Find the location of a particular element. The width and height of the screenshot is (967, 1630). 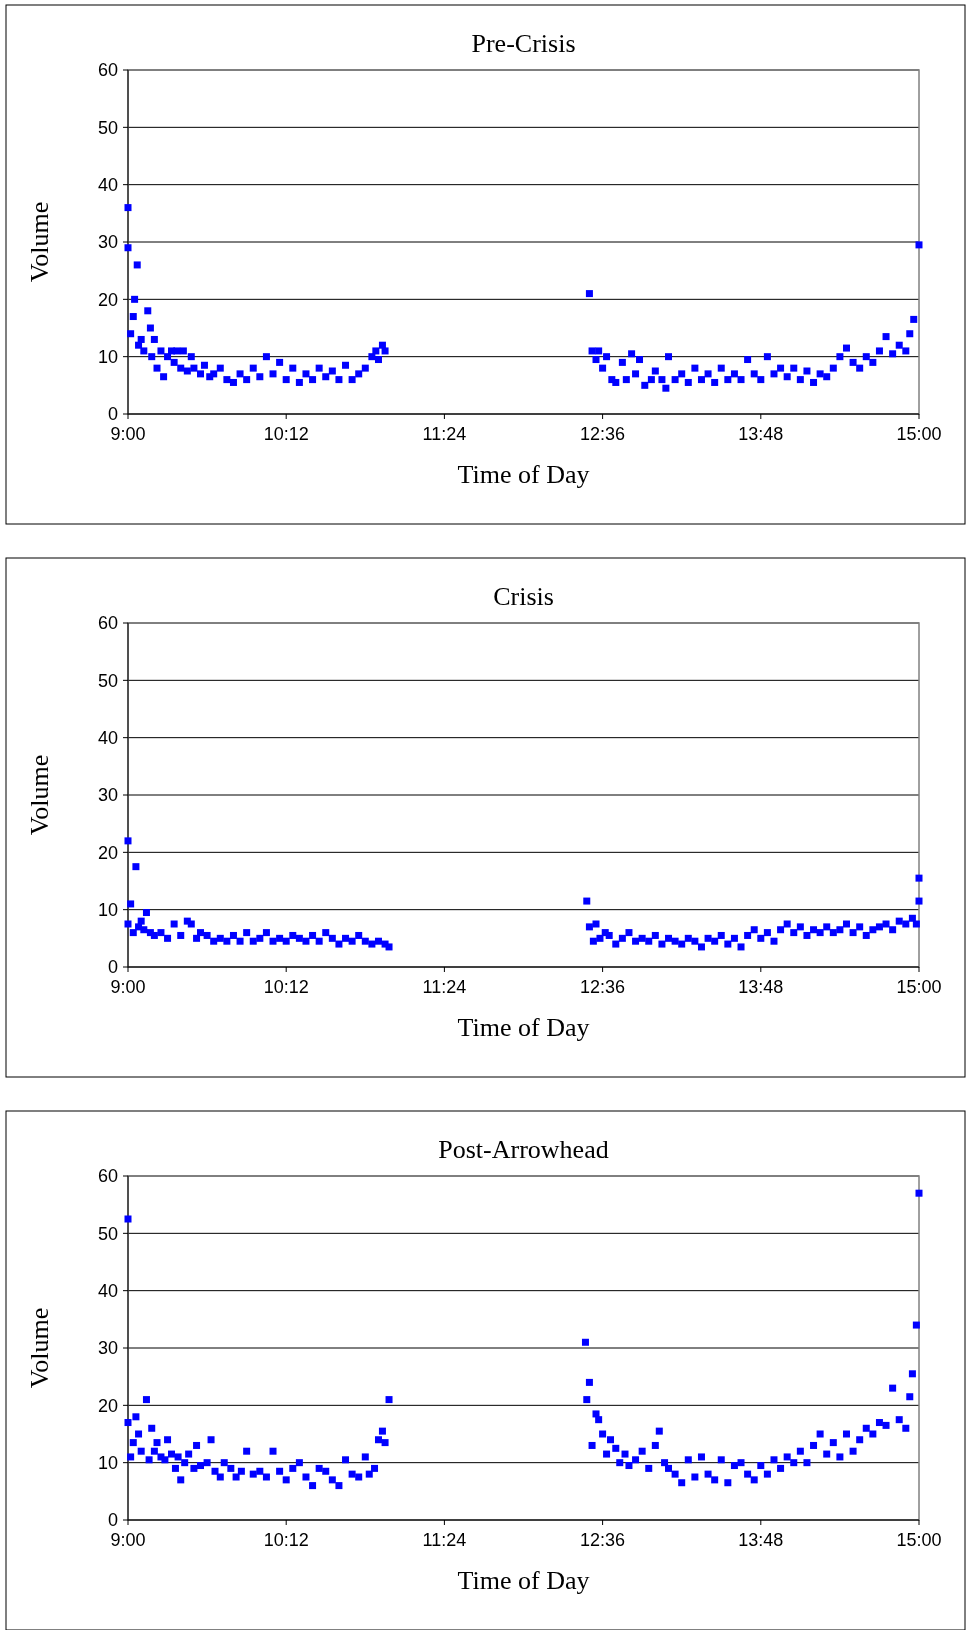

chart-title: Pre-Crisis is located at coordinates (523, 43).